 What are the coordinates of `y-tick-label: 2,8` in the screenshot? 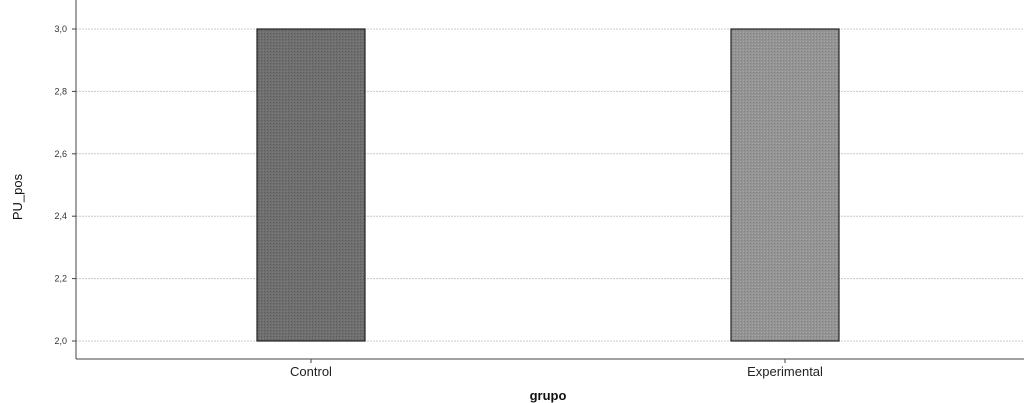 It's located at (60, 91).